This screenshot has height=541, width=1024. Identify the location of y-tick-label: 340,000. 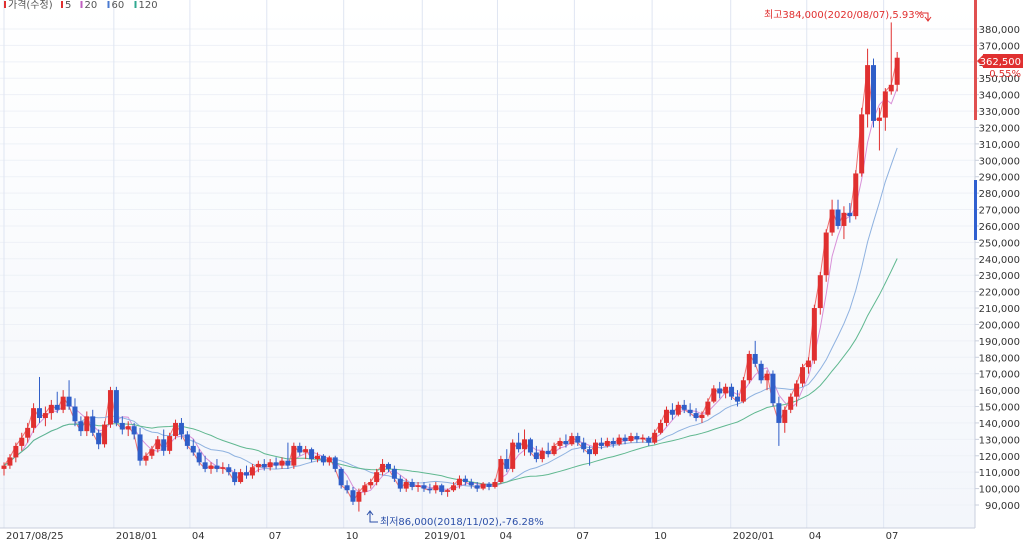
(999, 96).